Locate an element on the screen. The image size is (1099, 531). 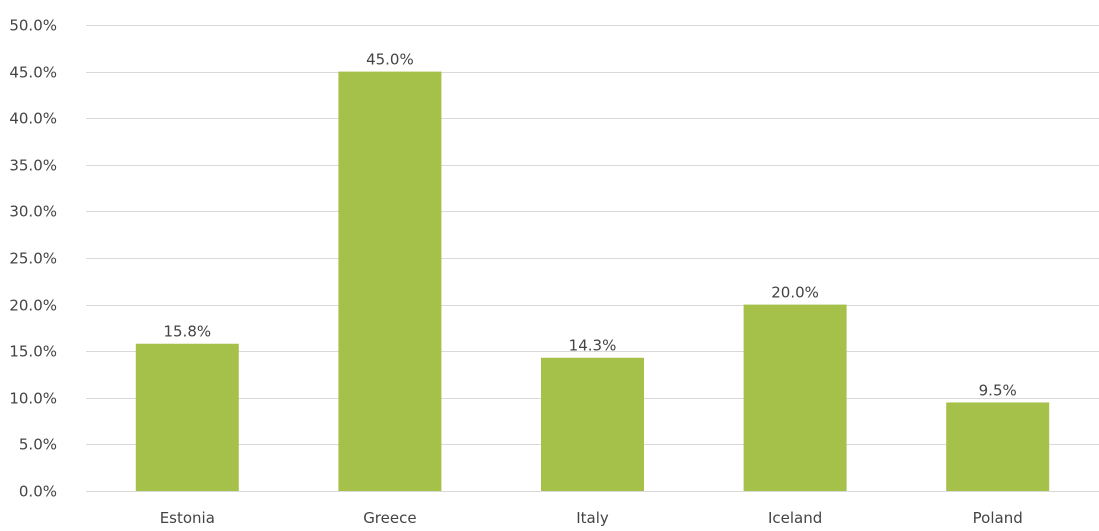
y-tick-label: 15.0% is located at coordinates (33, 352).